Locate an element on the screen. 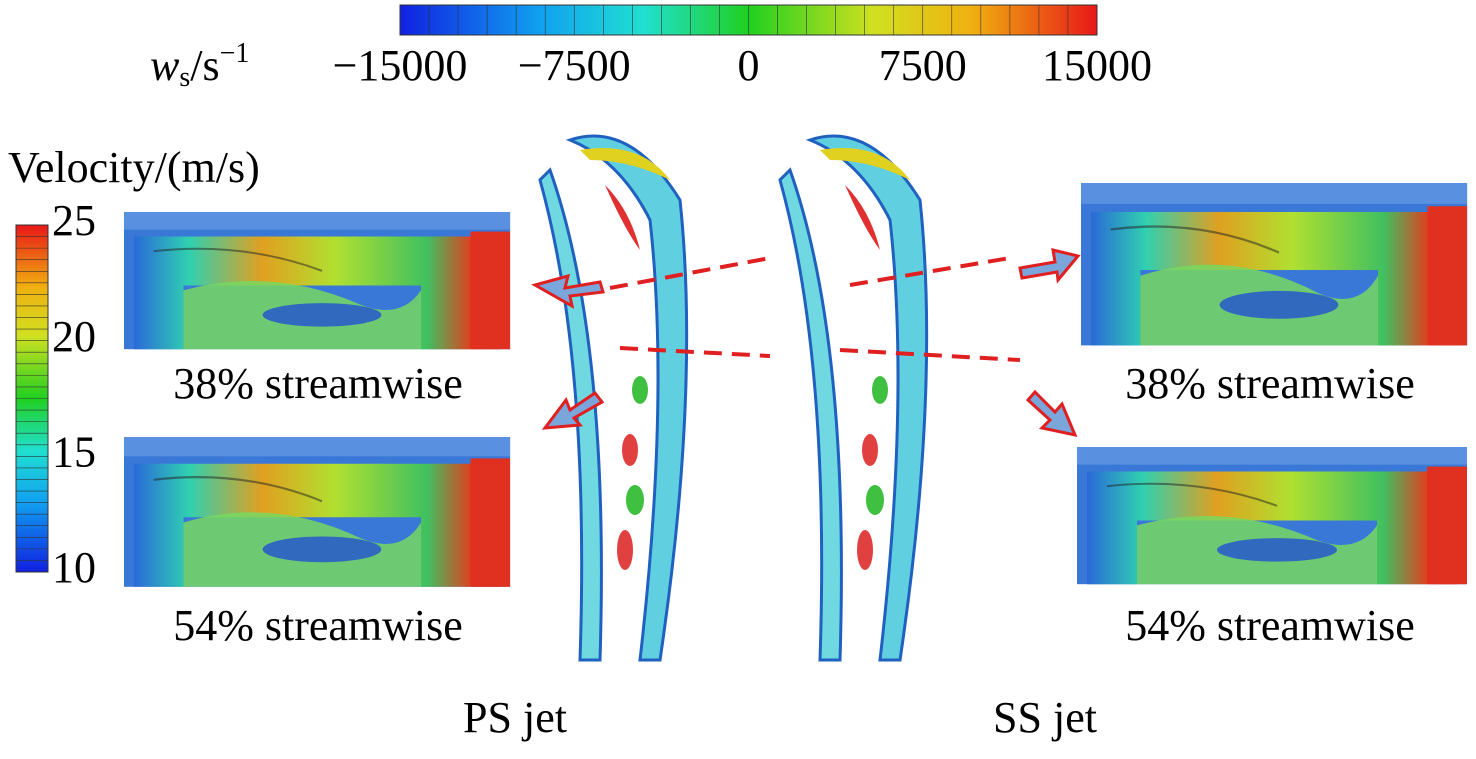 The height and width of the screenshot is (759, 1476). ps-vortex is located at coordinates (613, 398).